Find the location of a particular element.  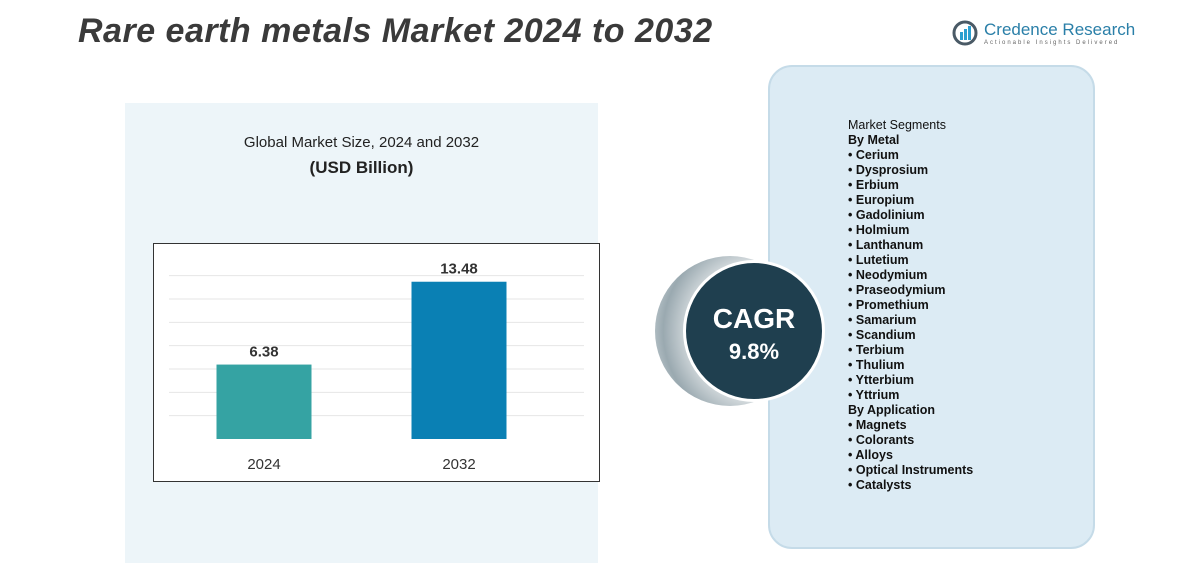

segment-item: Dysprosium is located at coordinates (910, 170).